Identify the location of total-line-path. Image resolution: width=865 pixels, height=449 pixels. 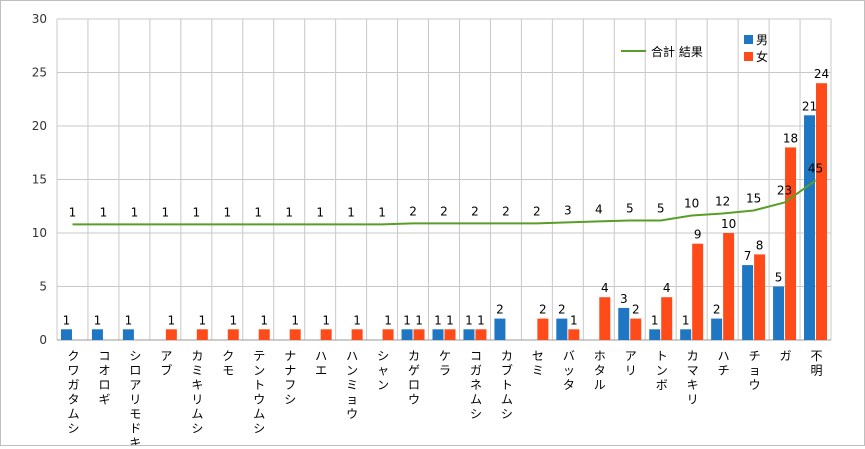
(444, 202).